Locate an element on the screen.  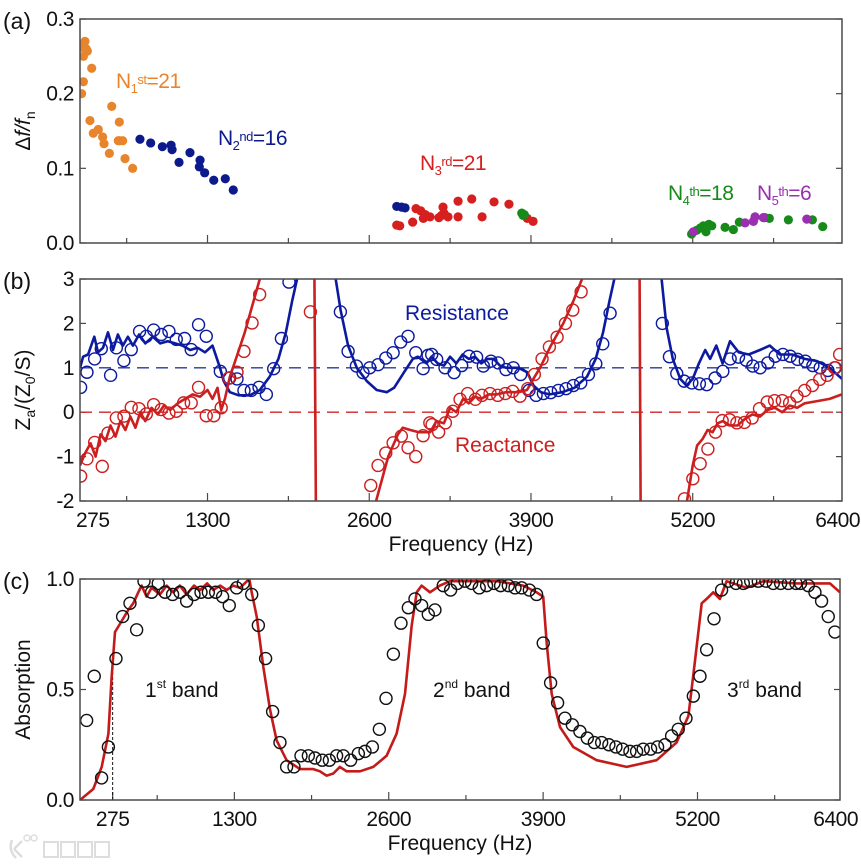
ylabel-z: Z is located at coordinates (23, 423).